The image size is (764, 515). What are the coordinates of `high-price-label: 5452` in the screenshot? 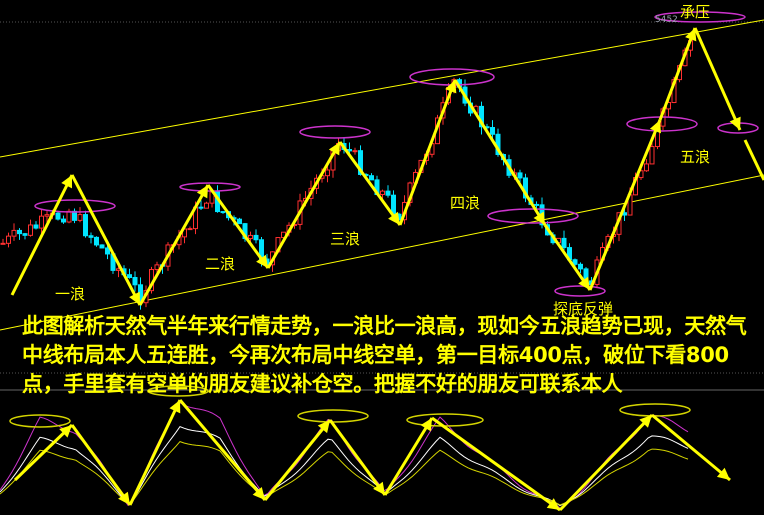 It's located at (666, 20).